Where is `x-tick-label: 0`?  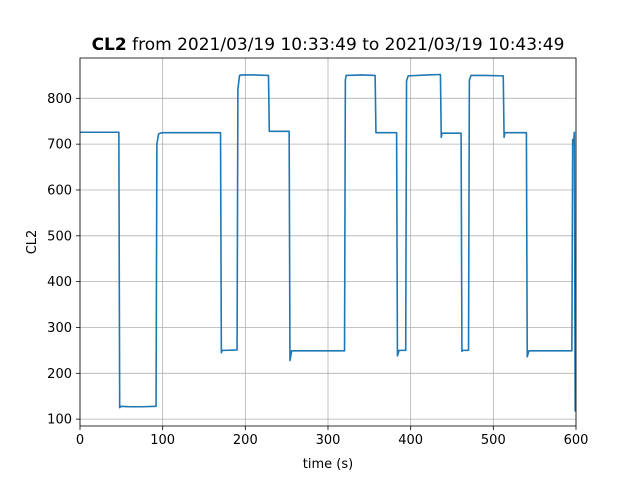 x-tick-label: 0 is located at coordinates (80, 440).